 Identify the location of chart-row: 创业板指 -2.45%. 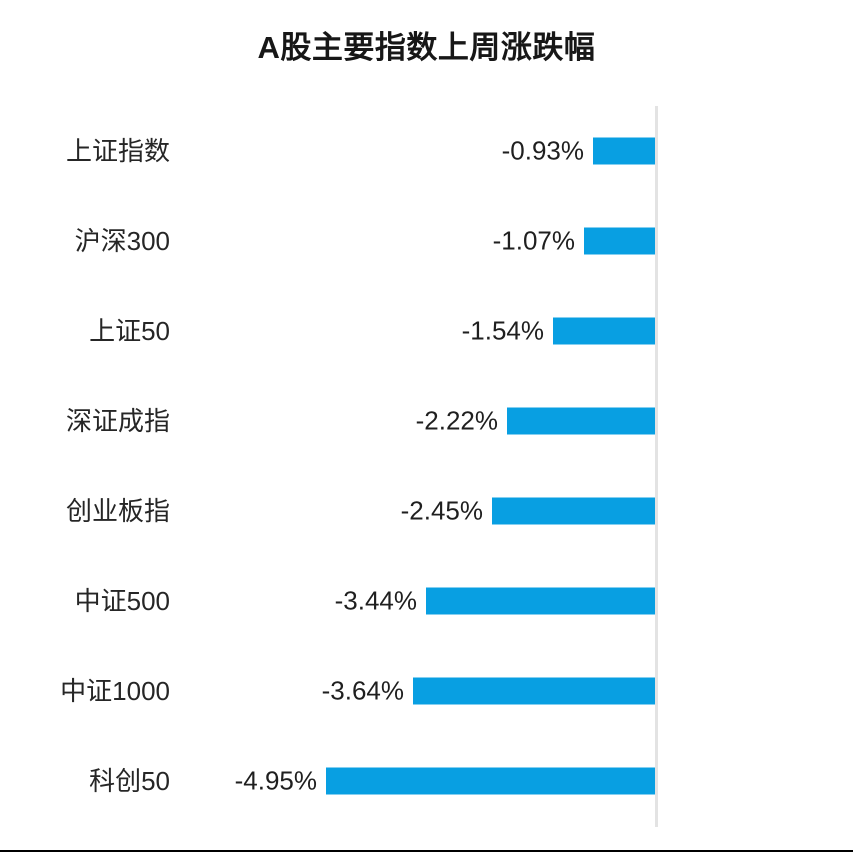
(426, 511).